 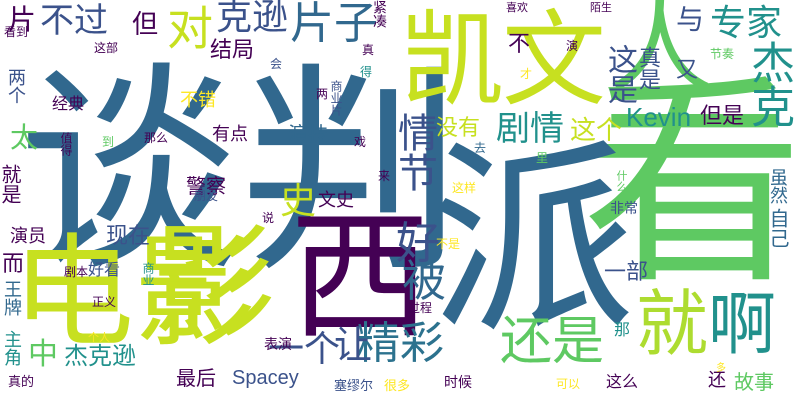 What do you see at coordinates (368, 50) in the screenshot?
I see `word-zhen: 真` at bounding box center [368, 50].